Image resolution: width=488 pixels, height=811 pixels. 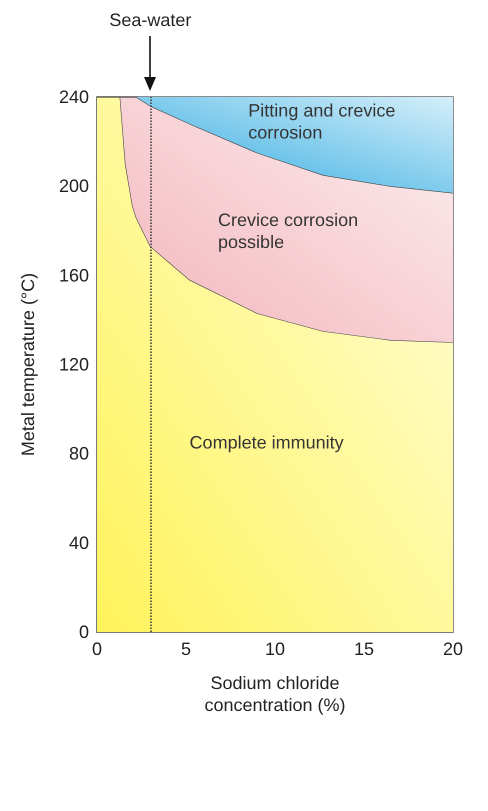 What do you see at coordinates (288, 231) in the screenshot?
I see `annotation: Crevice corrosion possible` at bounding box center [288, 231].